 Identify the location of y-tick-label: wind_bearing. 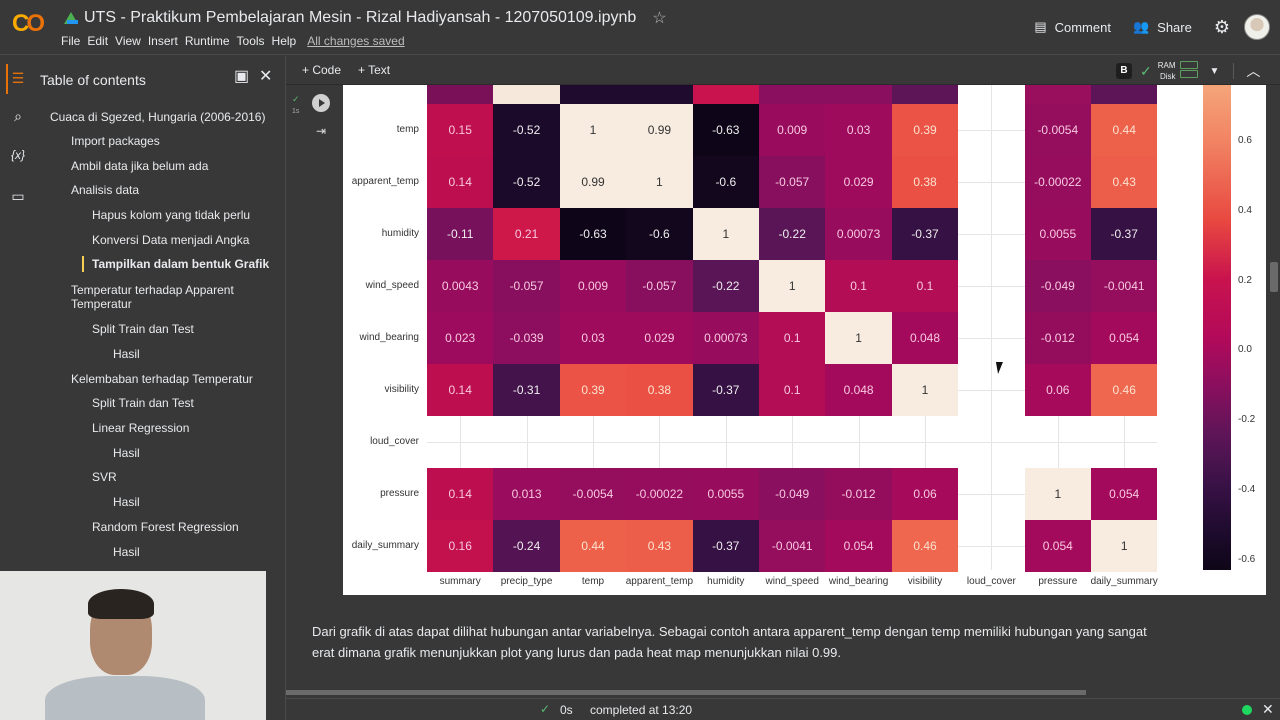
(389, 337).